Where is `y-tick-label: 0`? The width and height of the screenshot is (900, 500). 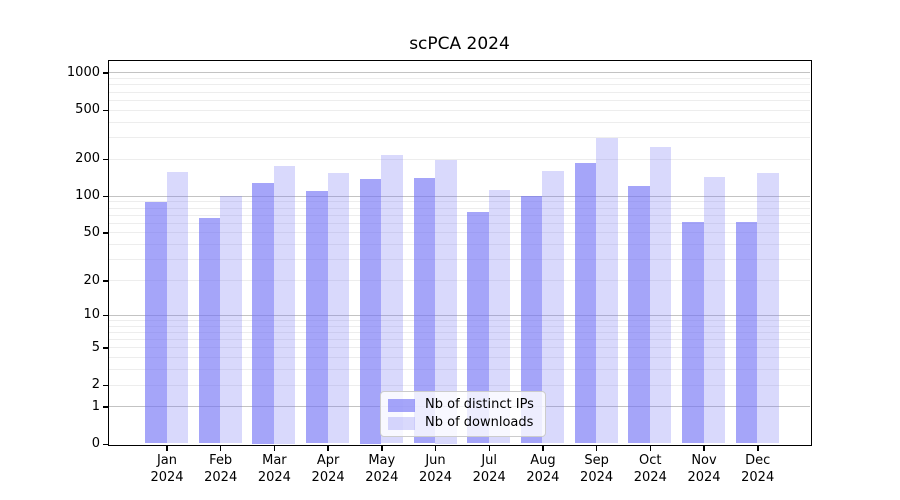
y-tick-label: 0 is located at coordinates (95, 443).